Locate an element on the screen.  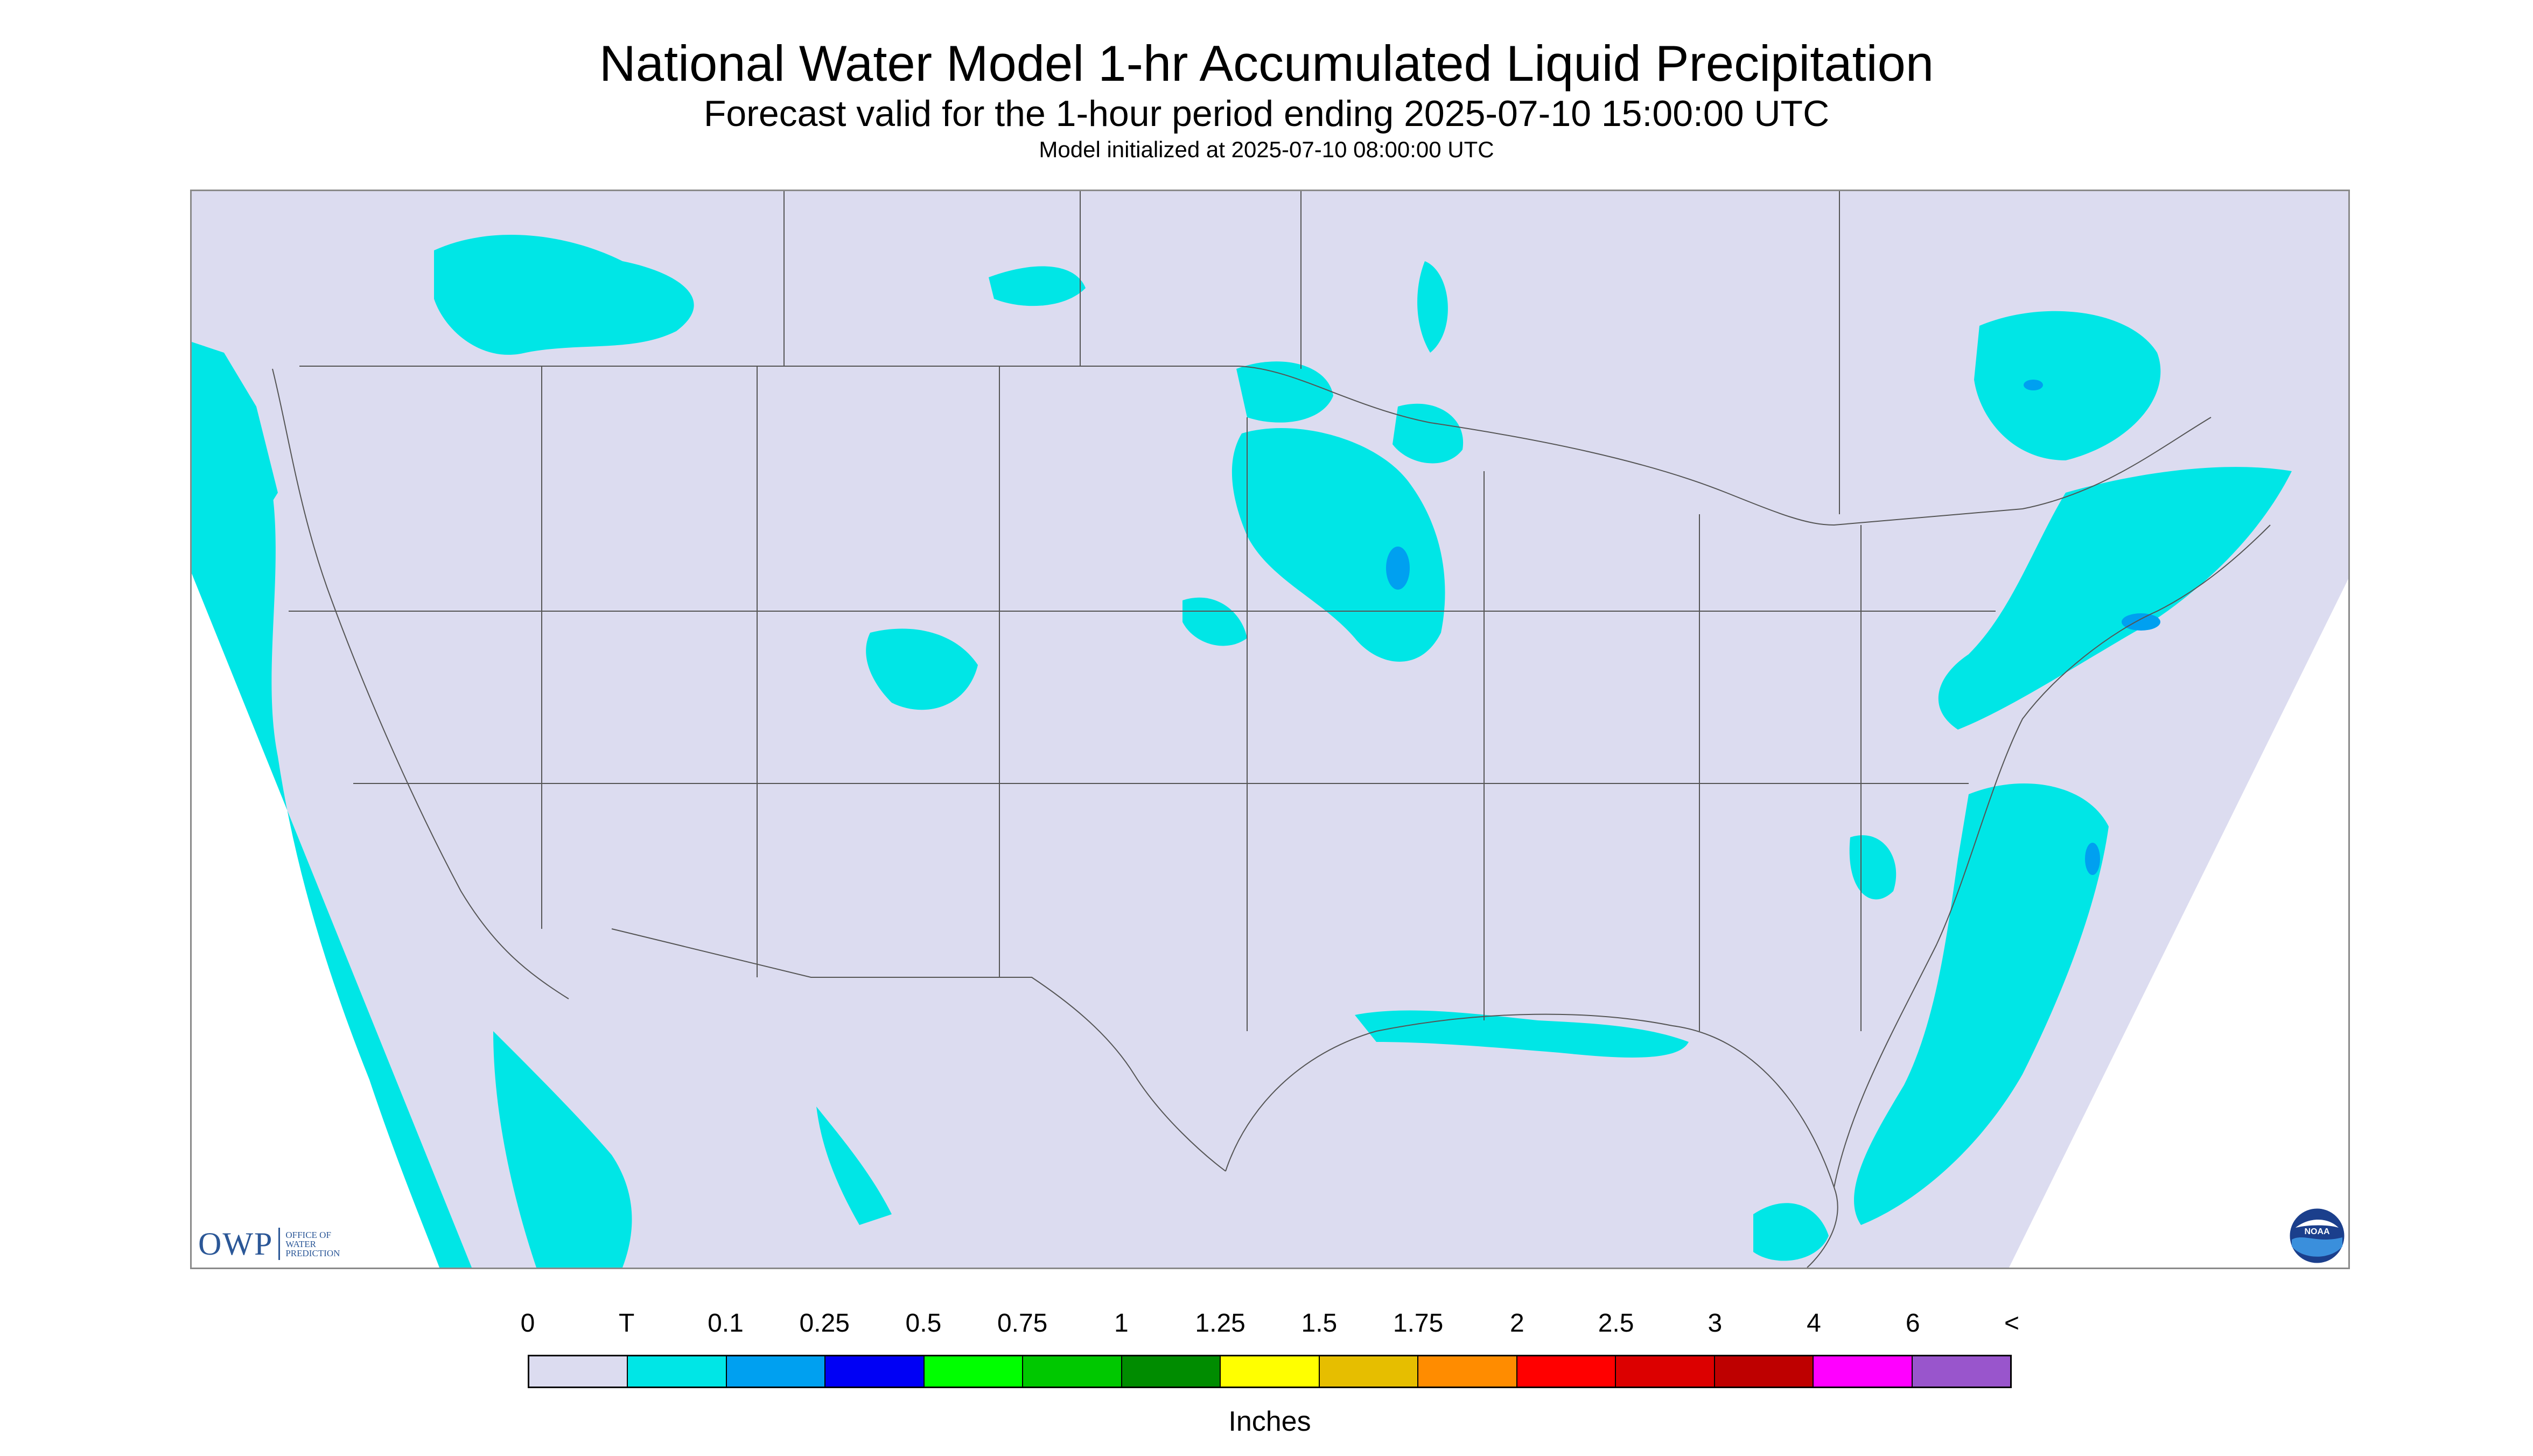
florida-precip is located at coordinates (1791, 1232).